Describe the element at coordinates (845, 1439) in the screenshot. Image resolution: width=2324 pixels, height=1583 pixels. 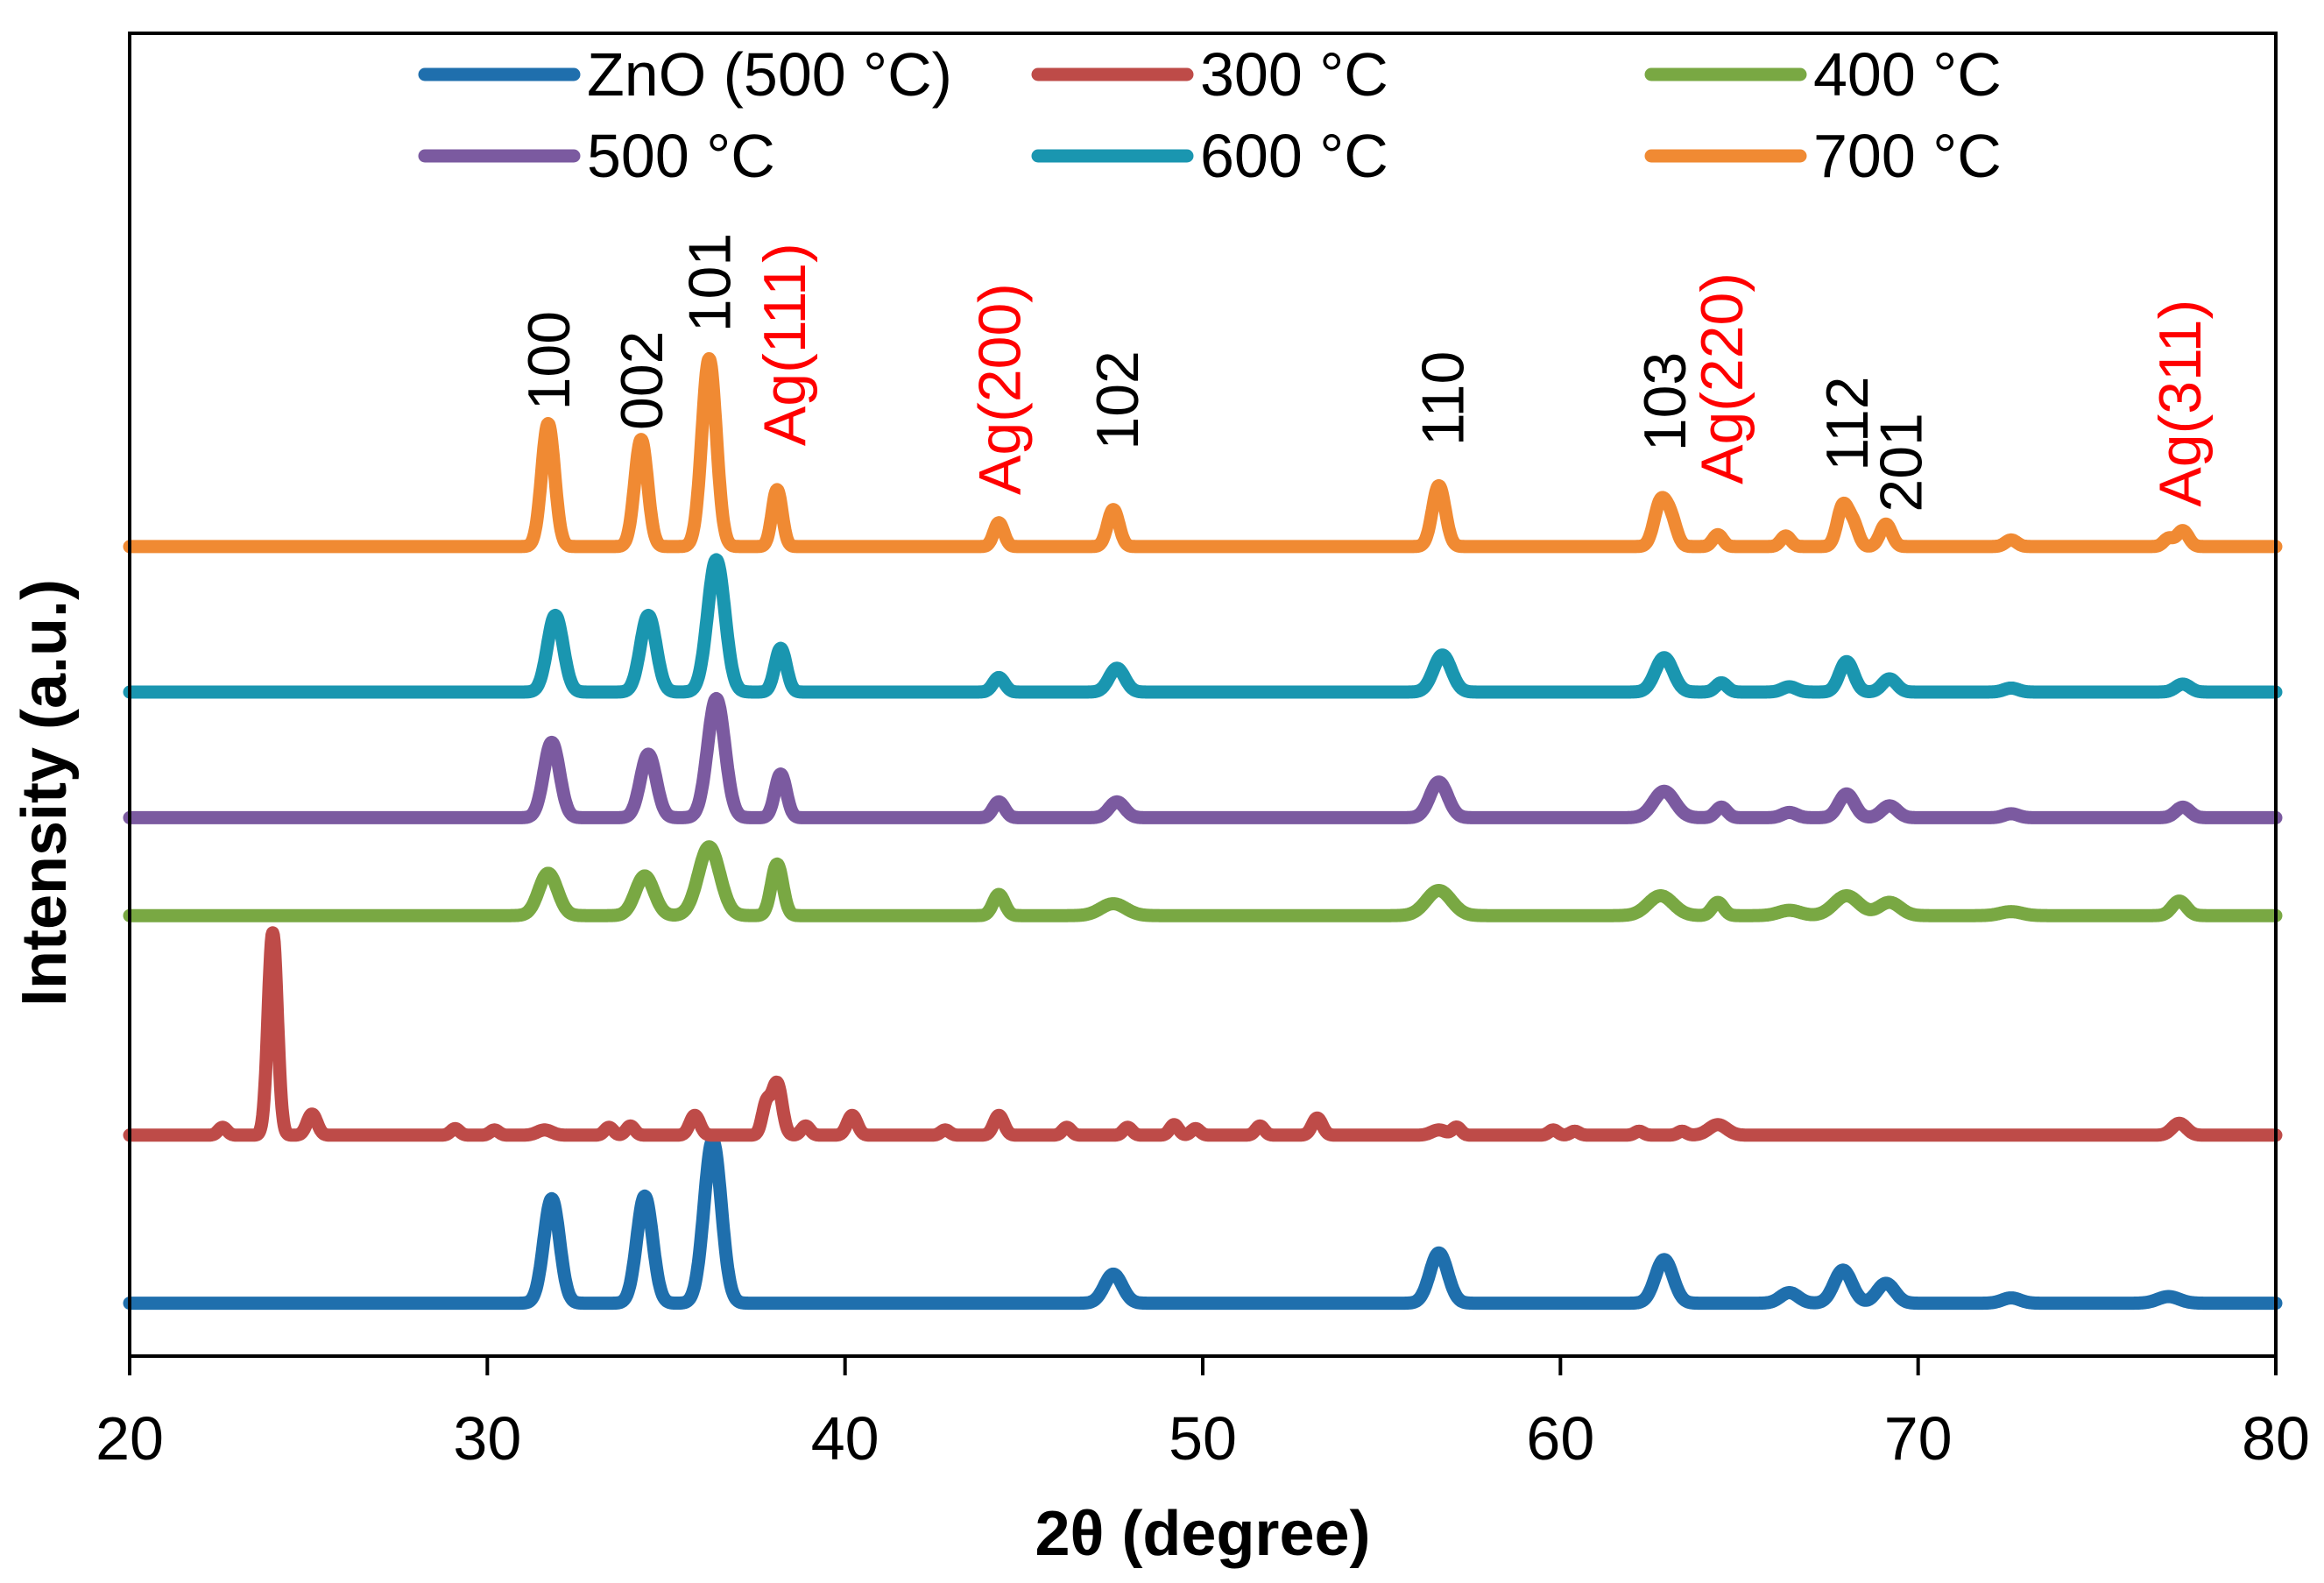
I see `x-tick-label-40: 40` at that location.